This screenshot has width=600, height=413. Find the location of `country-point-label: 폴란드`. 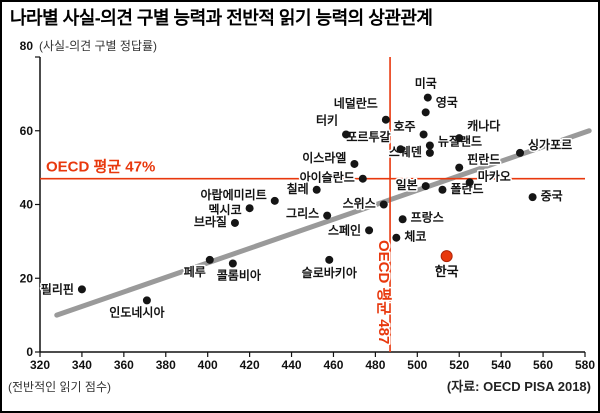

country-point-label: 폴란드 is located at coordinates (466, 188).